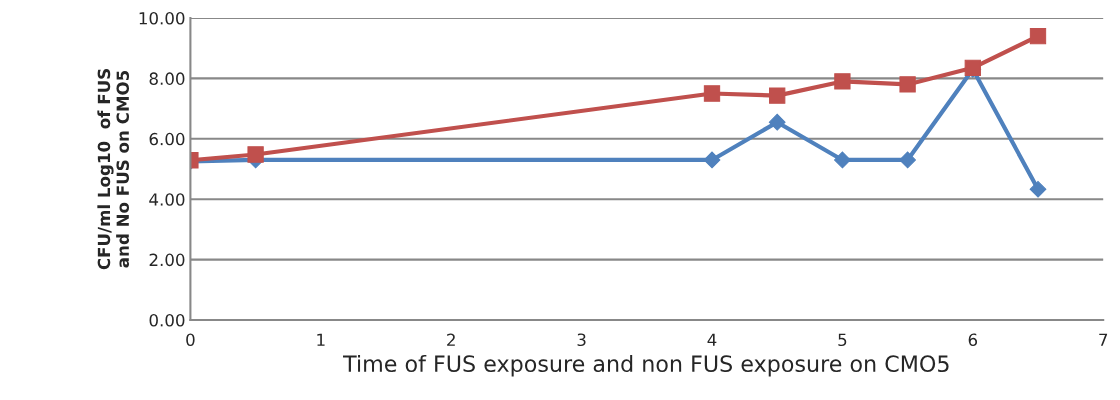  What do you see at coordinates (113, 169) in the screenshot?
I see `y-axis-title: CFU/ml Log10 of FUS and No FUS on CMO5` at bounding box center [113, 169].